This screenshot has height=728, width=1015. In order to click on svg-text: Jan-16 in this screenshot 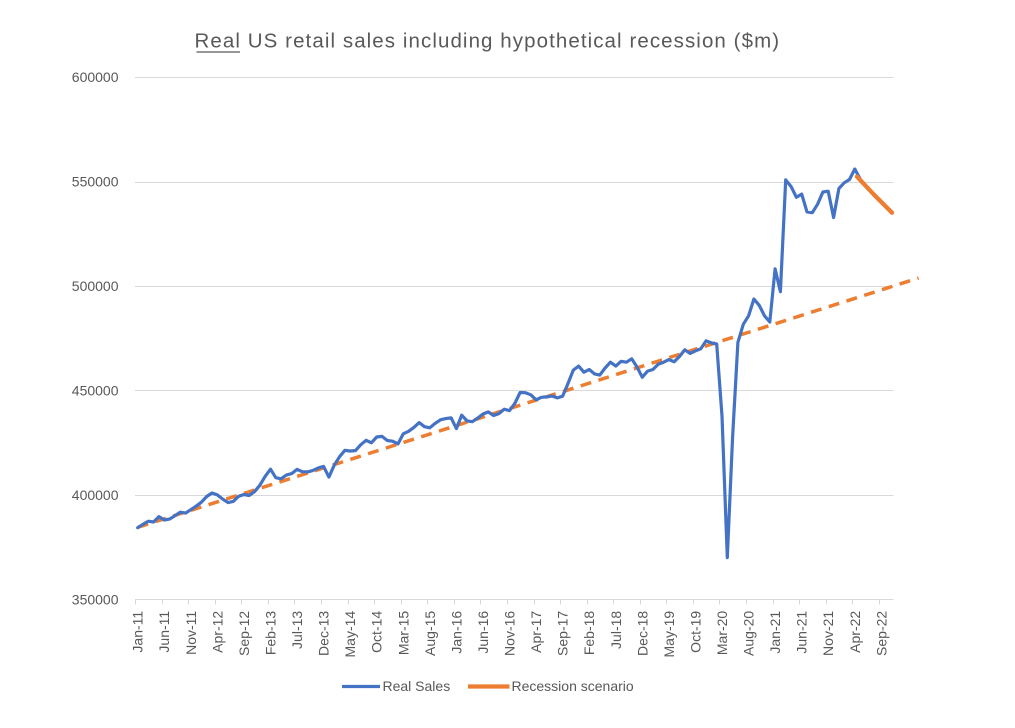, I will do `click(456, 632)`.